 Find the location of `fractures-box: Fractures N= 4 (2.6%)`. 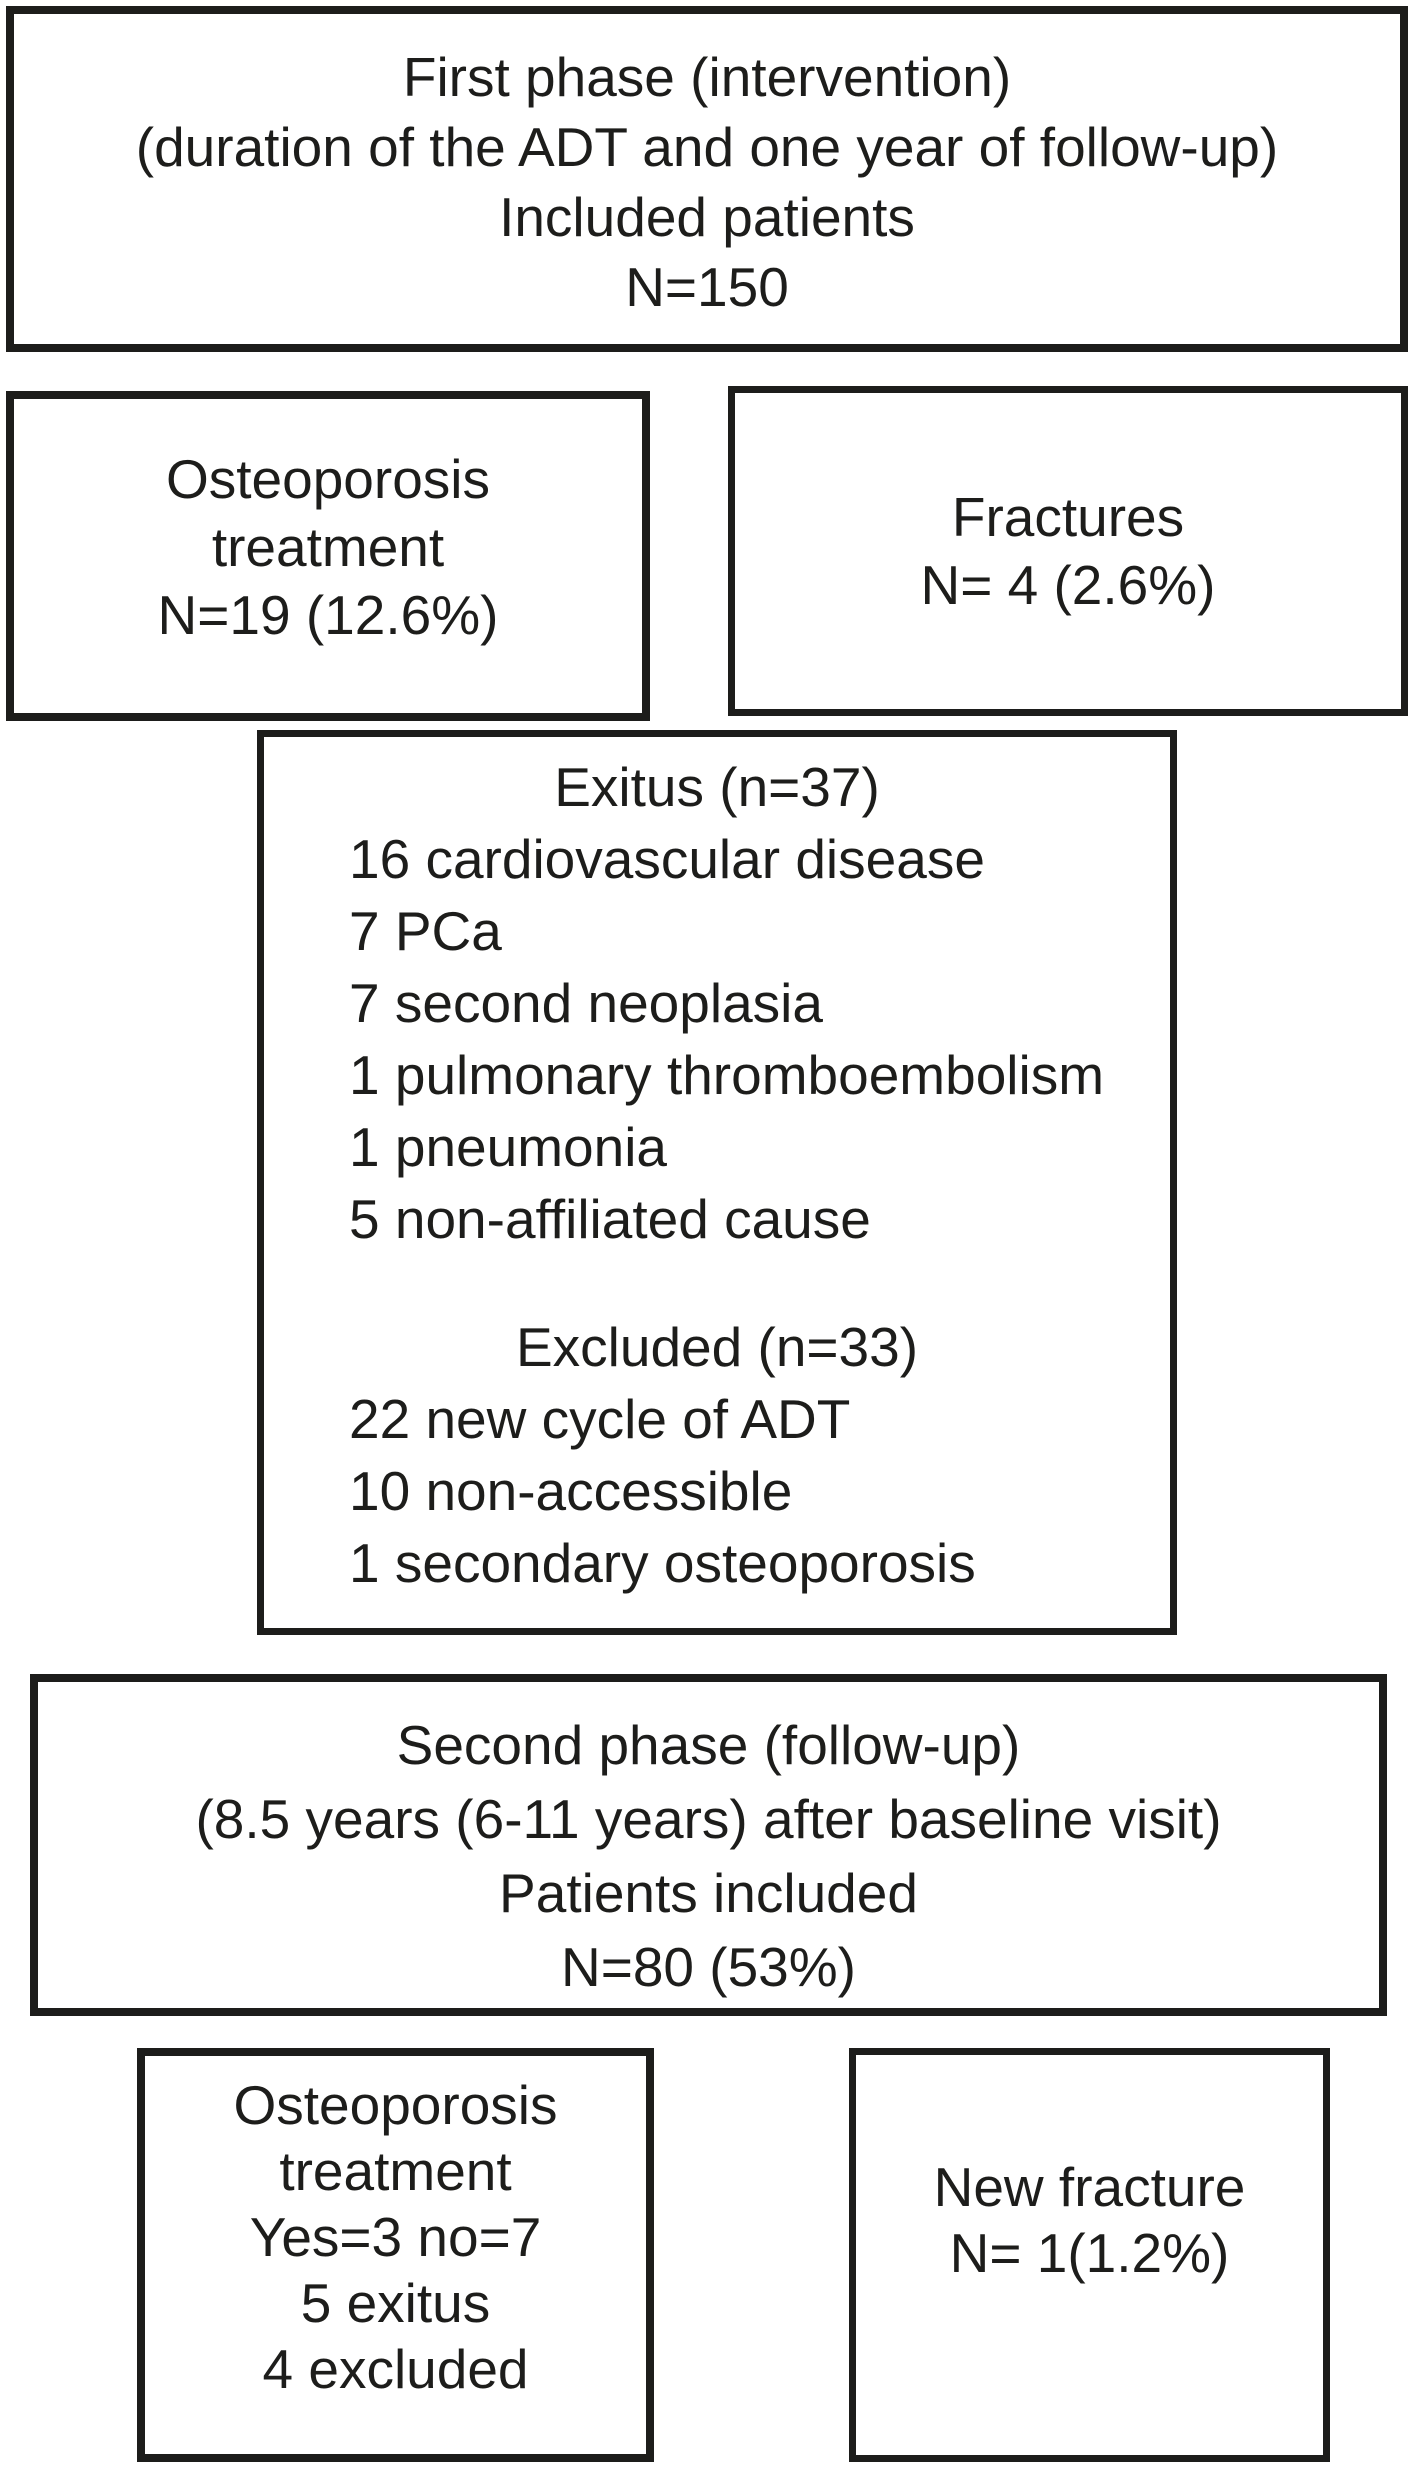

fractures-box: Fractures N= 4 (2.6%) is located at coordinates (1068, 551).